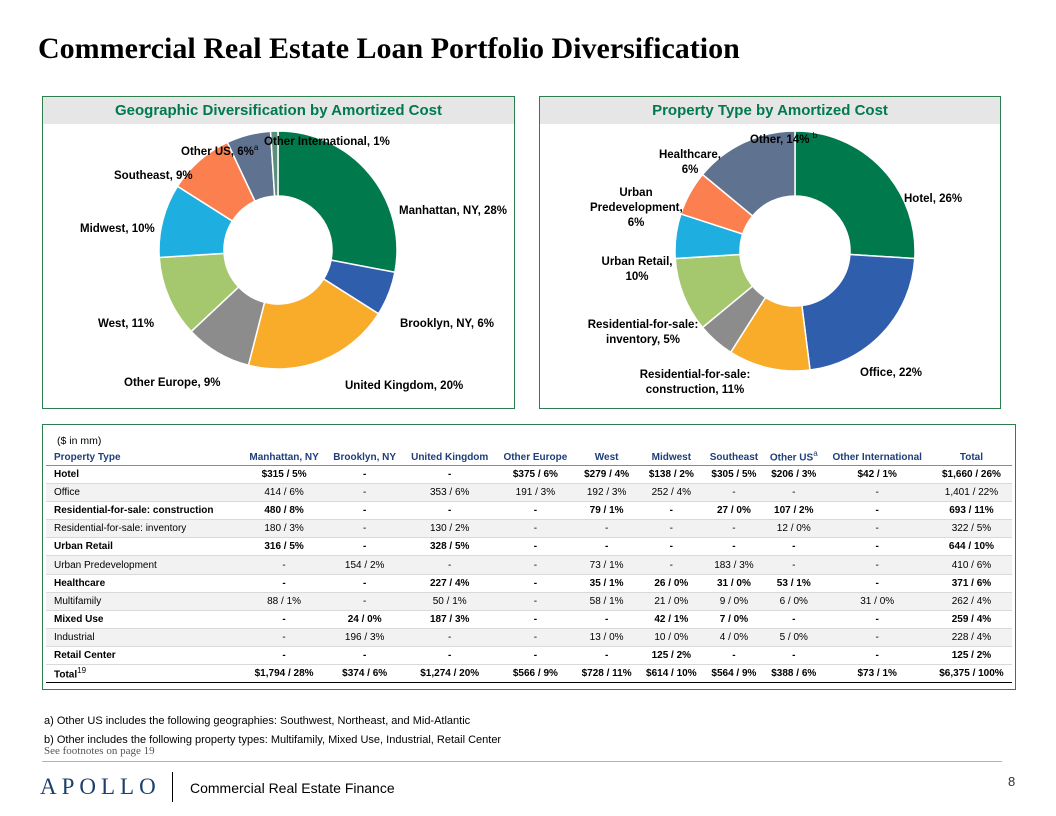 Image resolution: width=1056 pixels, height=816 pixels. What do you see at coordinates (450, 583) in the screenshot?
I see `table-cell: 227 / 4%` at bounding box center [450, 583].